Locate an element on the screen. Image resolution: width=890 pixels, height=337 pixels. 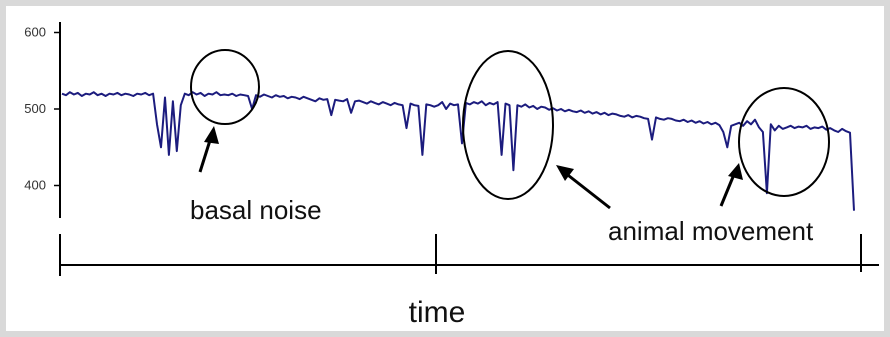
basal-noise-label: basal noise is located at coordinates (256, 210).